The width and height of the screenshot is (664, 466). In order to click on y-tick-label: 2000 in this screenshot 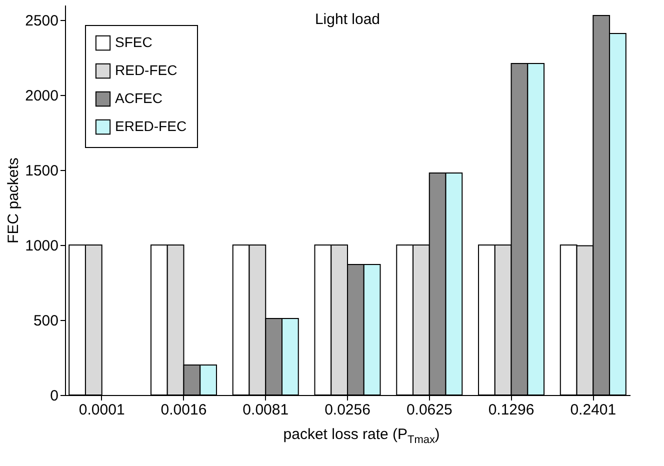, I will do `click(41, 96)`.